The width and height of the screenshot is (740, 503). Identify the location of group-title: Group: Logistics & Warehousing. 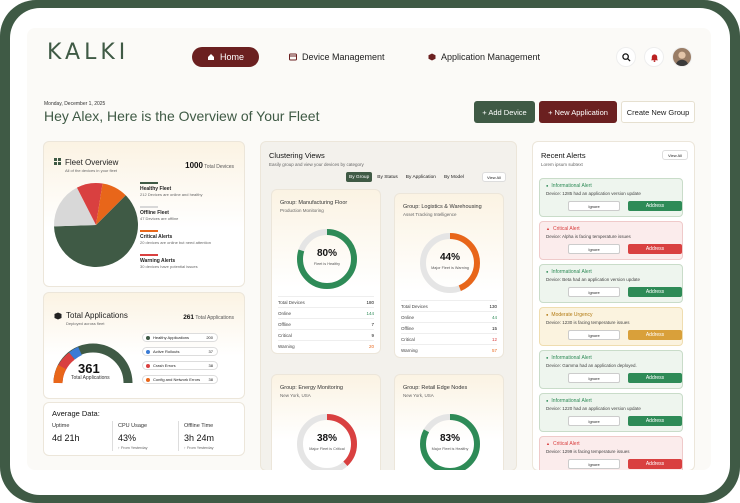
(442, 207).